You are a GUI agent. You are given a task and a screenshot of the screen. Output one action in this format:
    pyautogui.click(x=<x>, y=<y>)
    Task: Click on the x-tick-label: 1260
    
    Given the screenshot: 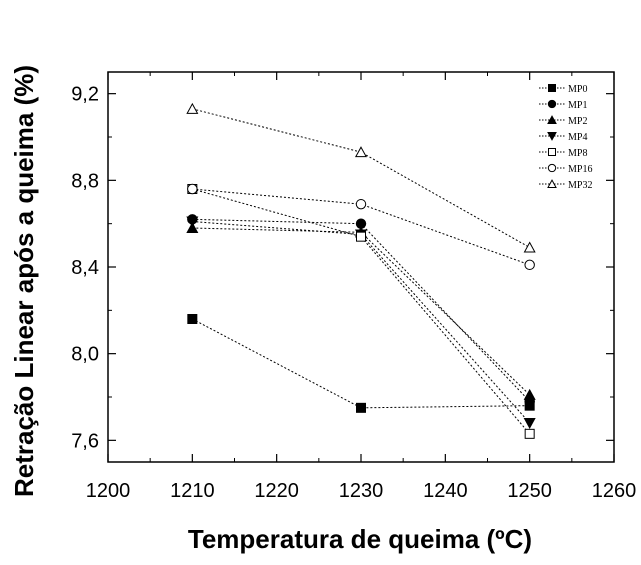 What is the action you would take?
    pyautogui.click(x=614, y=491)
    